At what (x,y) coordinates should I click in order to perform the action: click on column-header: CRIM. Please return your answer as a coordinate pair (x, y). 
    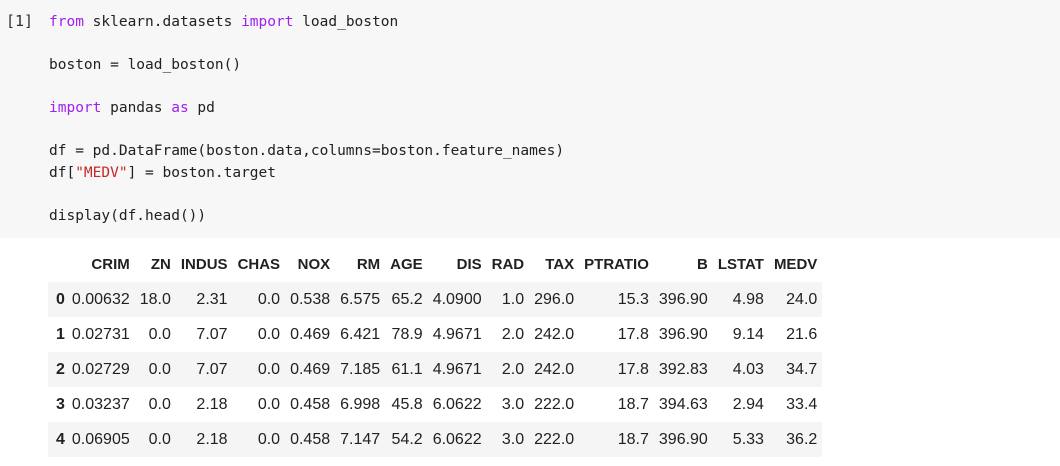
    Looking at the image, I should click on (110, 264).